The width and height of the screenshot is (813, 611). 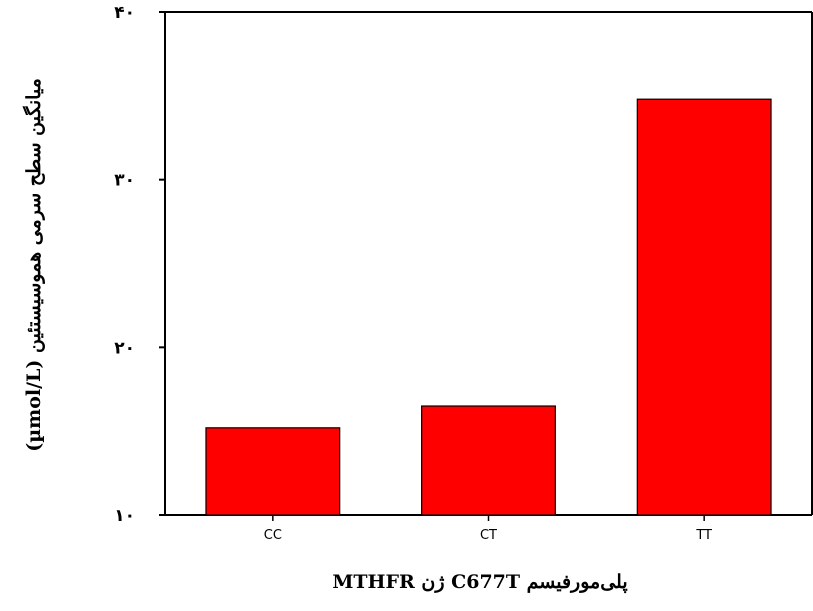 What do you see at coordinates (139, 264) in the screenshot?
I see `y-axis-ticks: ۱۰ ۲۰ ۳۰ ۴۰` at bounding box center [139, 264].